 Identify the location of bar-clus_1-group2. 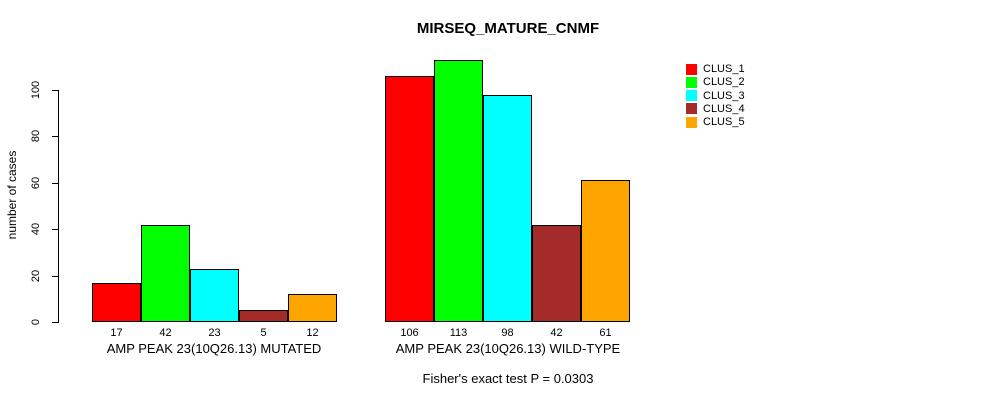
(409, 199).